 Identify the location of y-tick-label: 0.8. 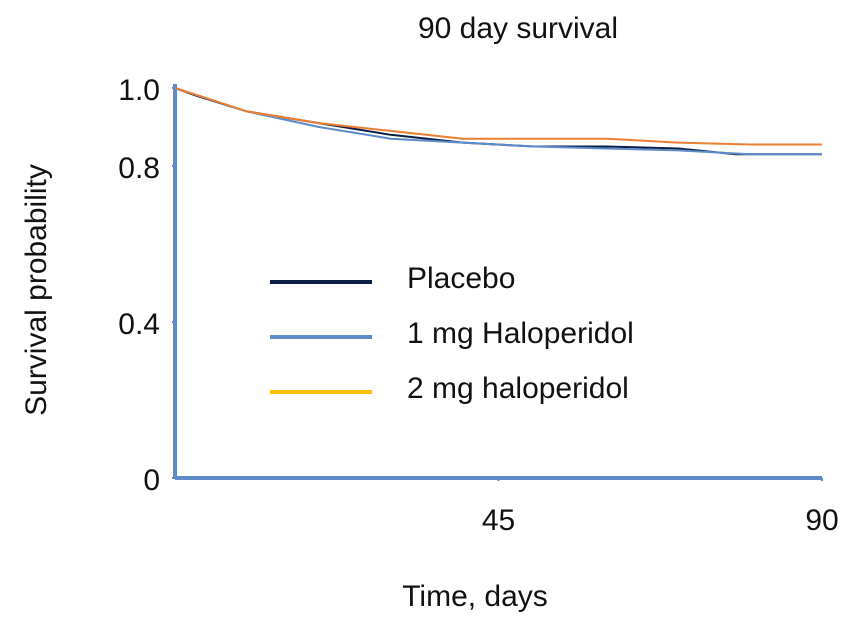
(139, 168).